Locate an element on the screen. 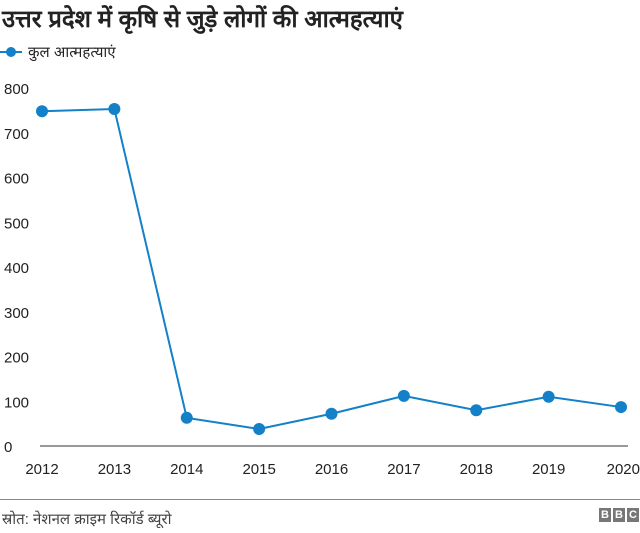 This screenshot has width=640, height=533. y-tick-label: 700 is located at coordinates (16, 134).